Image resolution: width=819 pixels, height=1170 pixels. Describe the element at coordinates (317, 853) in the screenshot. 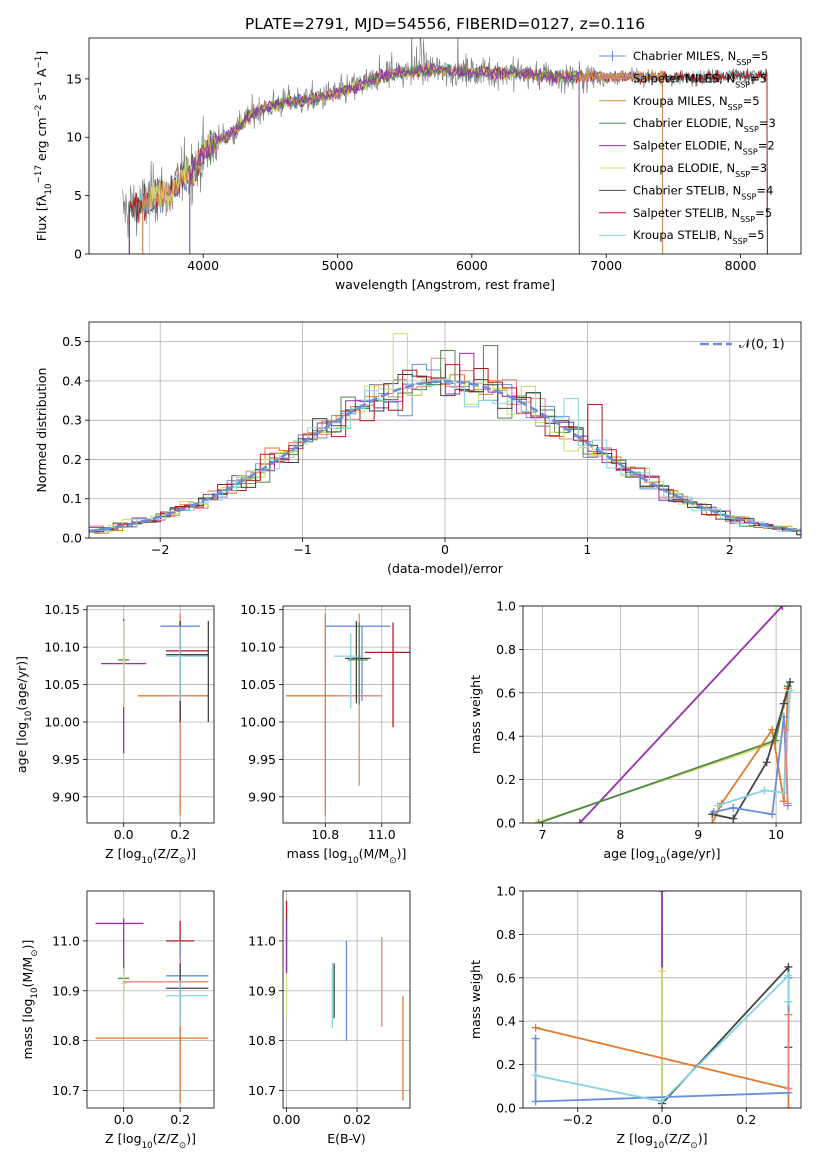

I see `x-axis-label-part: mass [log` at that location.